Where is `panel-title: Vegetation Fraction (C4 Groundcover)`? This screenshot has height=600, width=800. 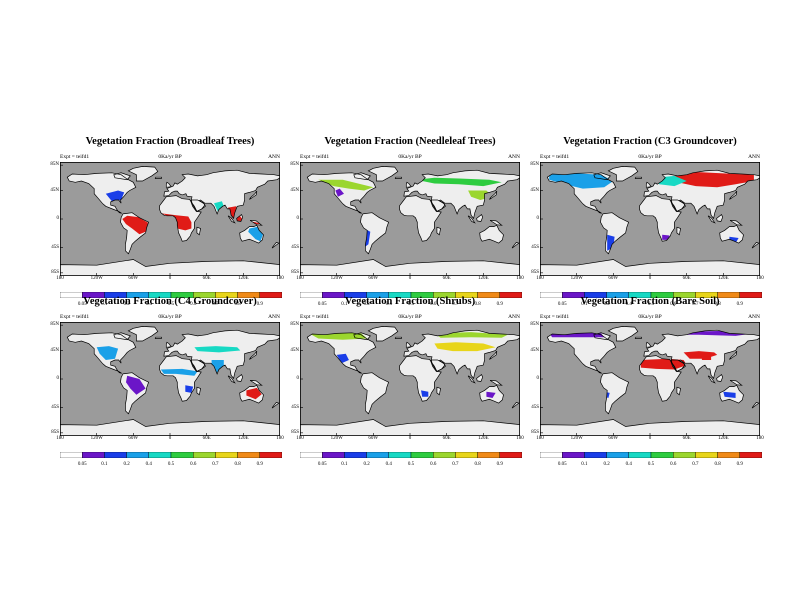 panel-title: Vegetation Fraction (C4 Groundcover) is located at coordinates (170, 301).